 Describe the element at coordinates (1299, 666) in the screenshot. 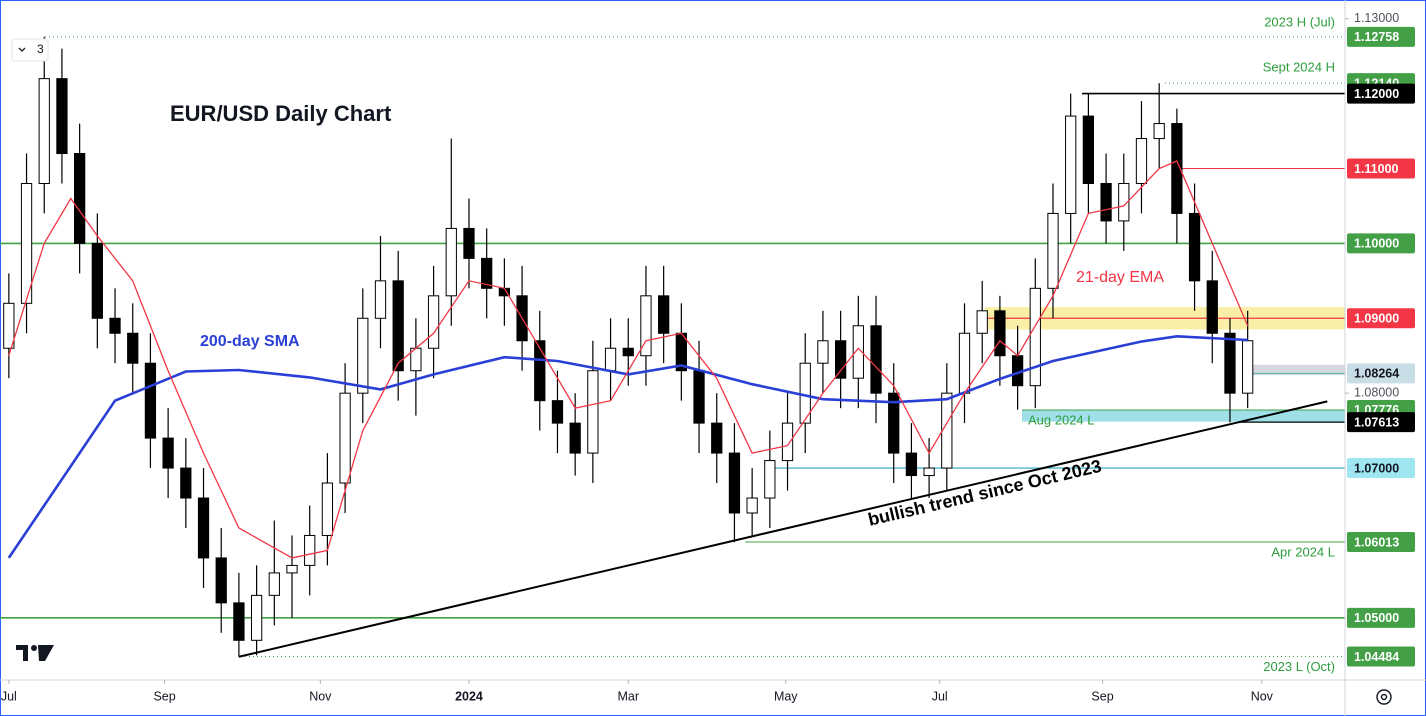

I see `level-note: 2023 L (Oct)` at that location.